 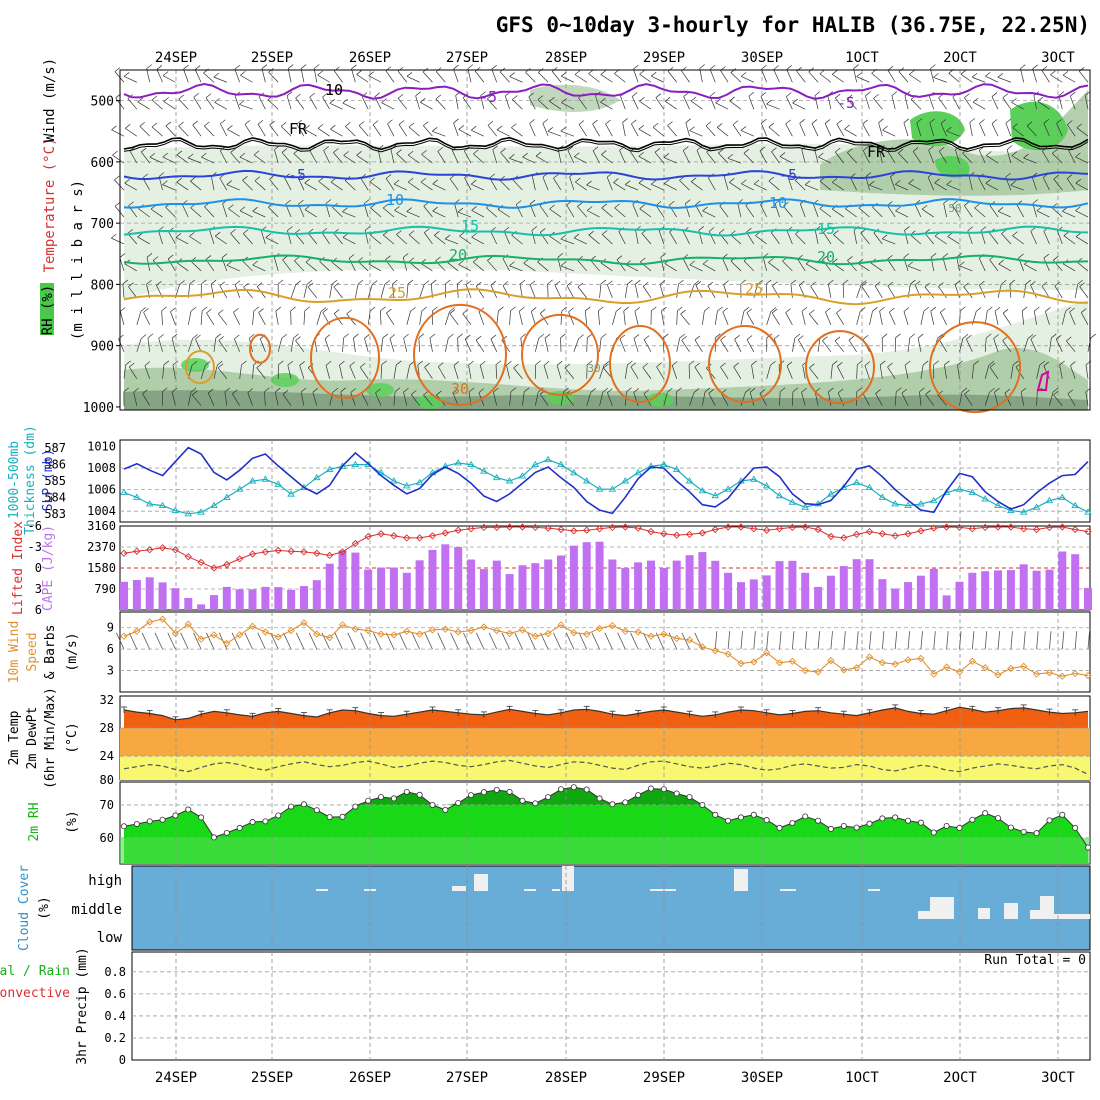 What do you see at coordinates (72, 821) in the screenshot?
I see `ylabel-rh-unit: (%)` at bounding box center [72, 821].